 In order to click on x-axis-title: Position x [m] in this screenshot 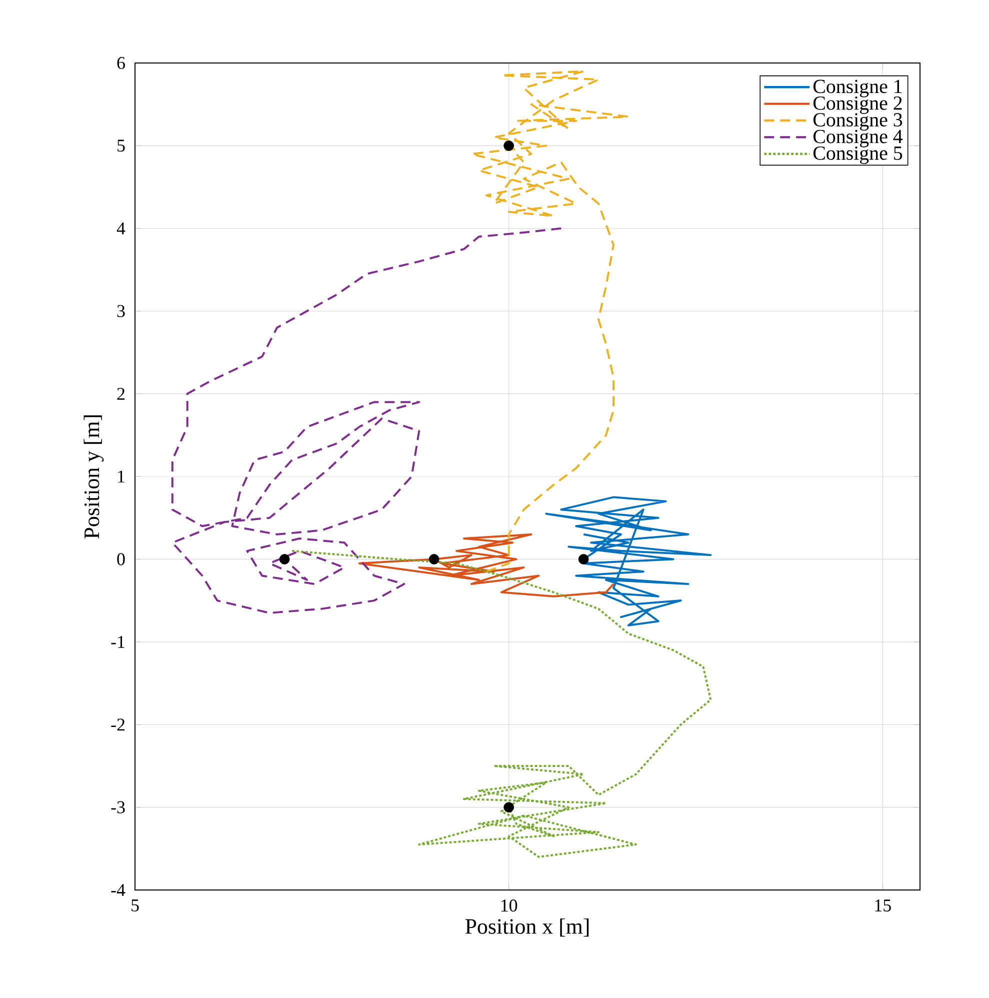, I will do `click(527, 927)`.